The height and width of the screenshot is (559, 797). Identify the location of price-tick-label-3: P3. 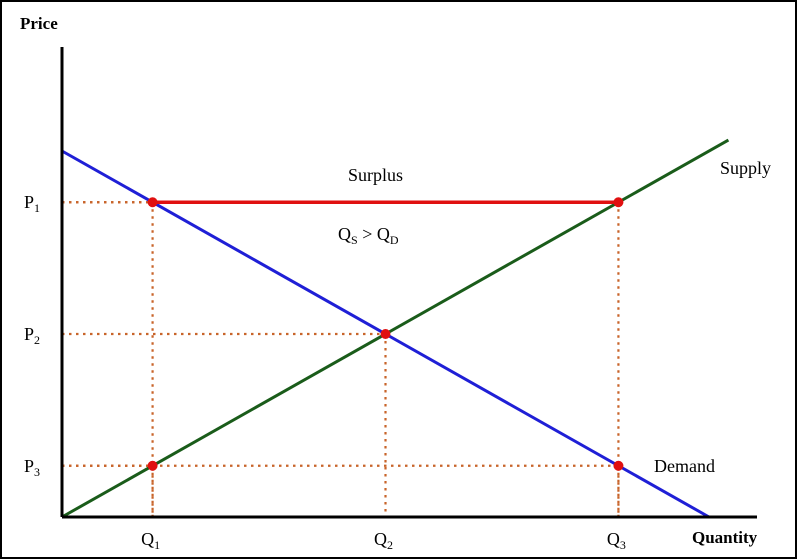
(32, 467).